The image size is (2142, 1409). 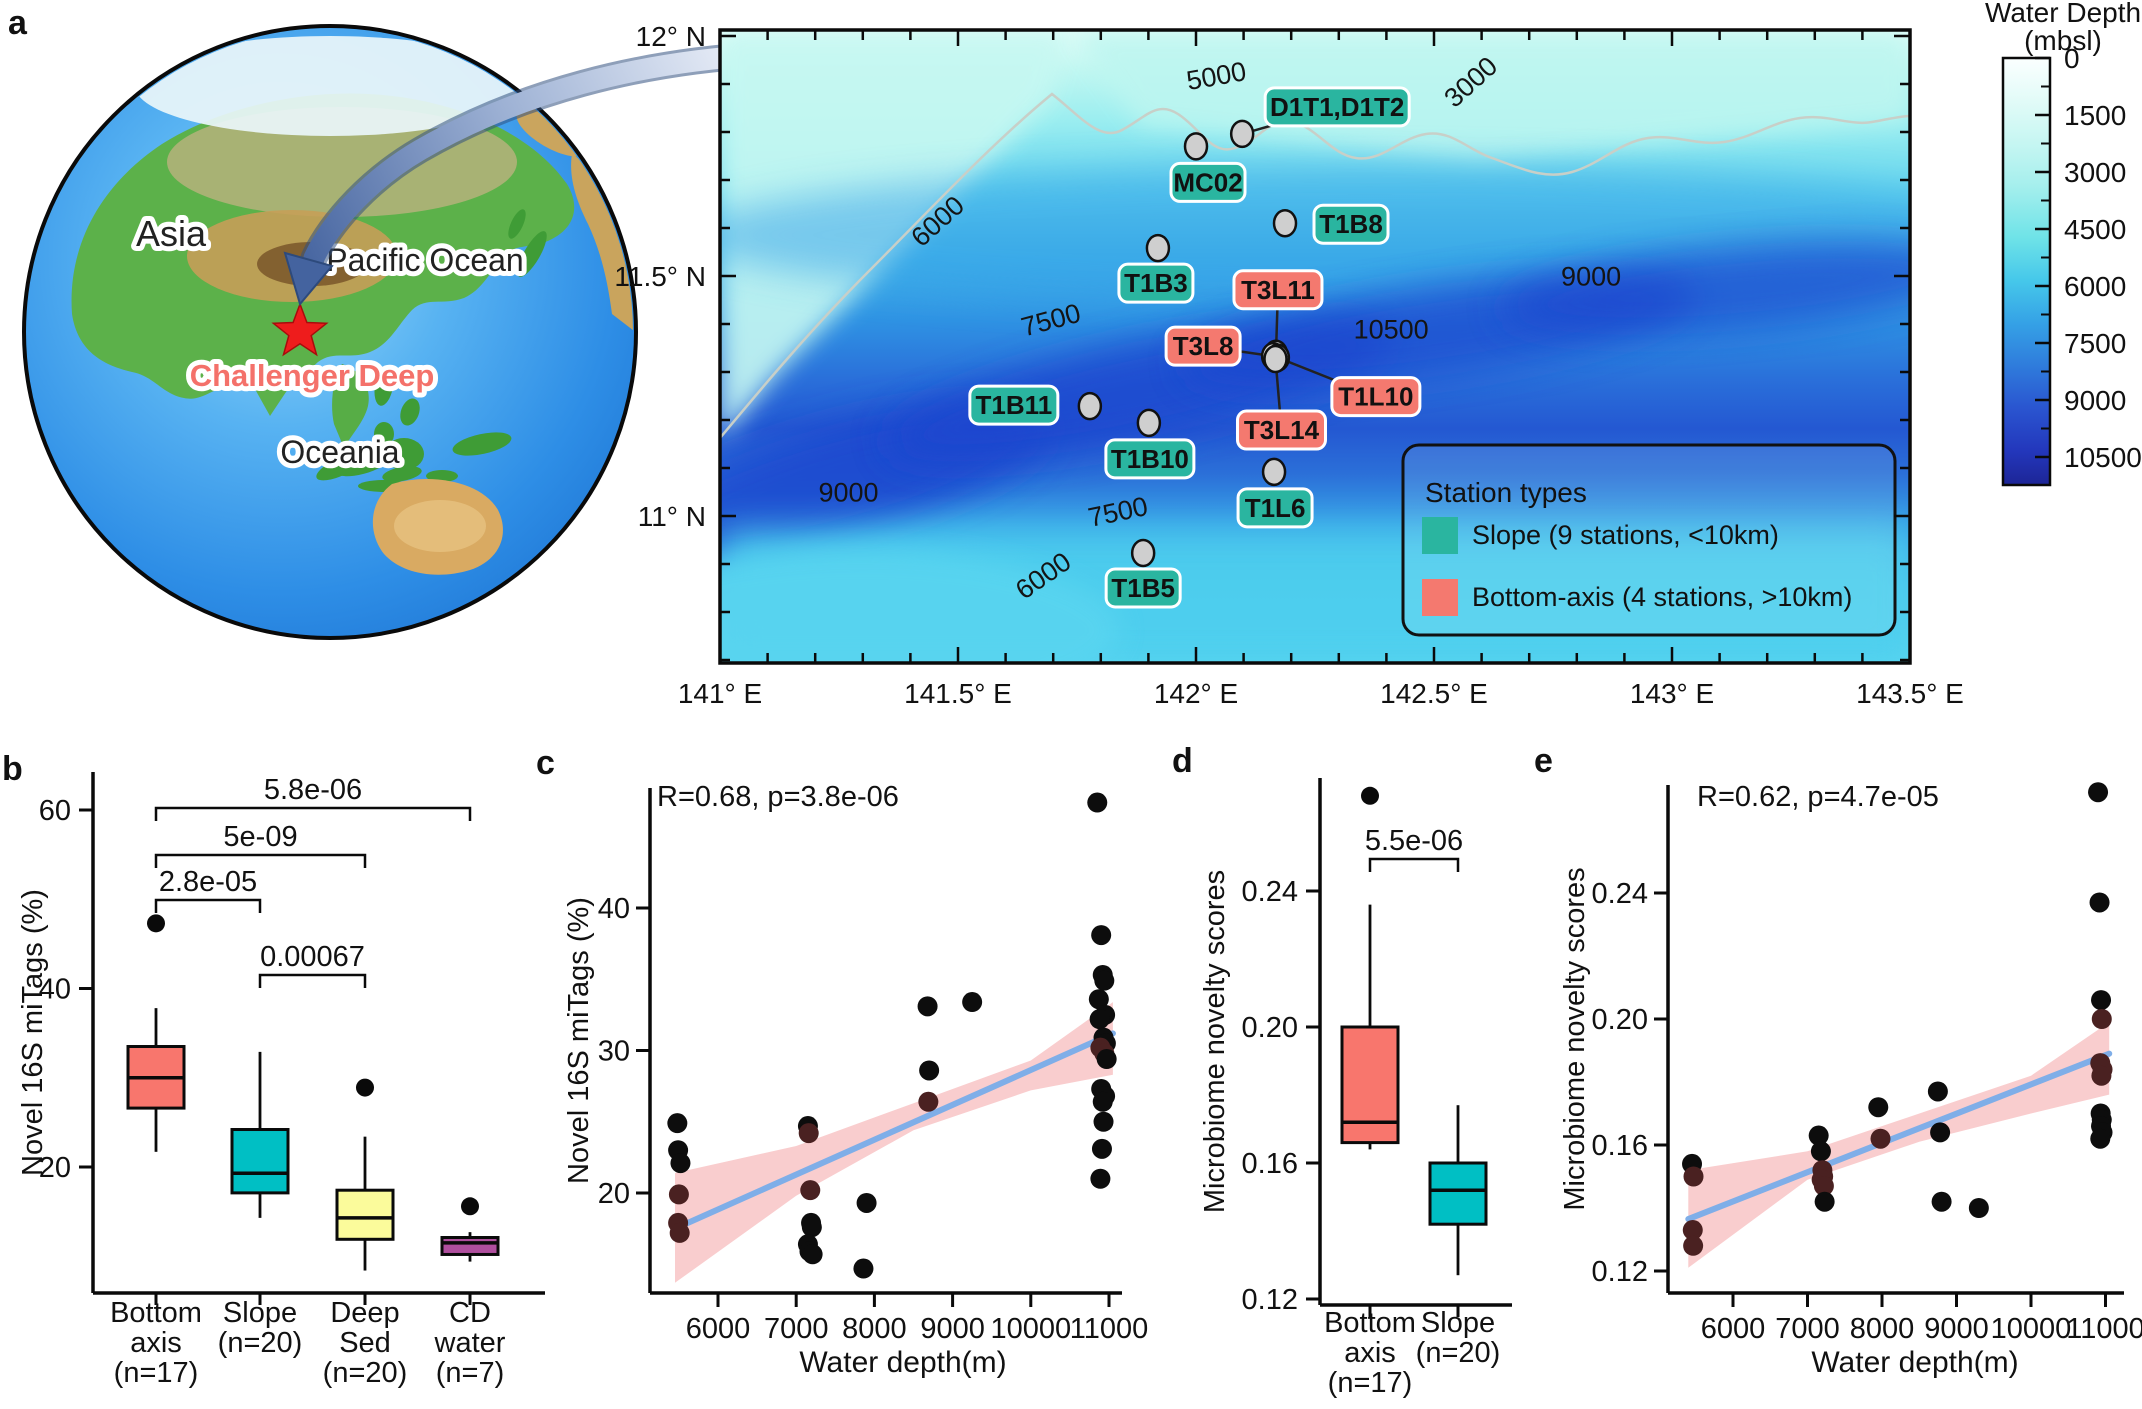 What do you see at coordinates (778, 797) in the screenshot?
I see `correlation-annotation: R=0.68, p=3.8e-06` at bounding box center [778, 797].